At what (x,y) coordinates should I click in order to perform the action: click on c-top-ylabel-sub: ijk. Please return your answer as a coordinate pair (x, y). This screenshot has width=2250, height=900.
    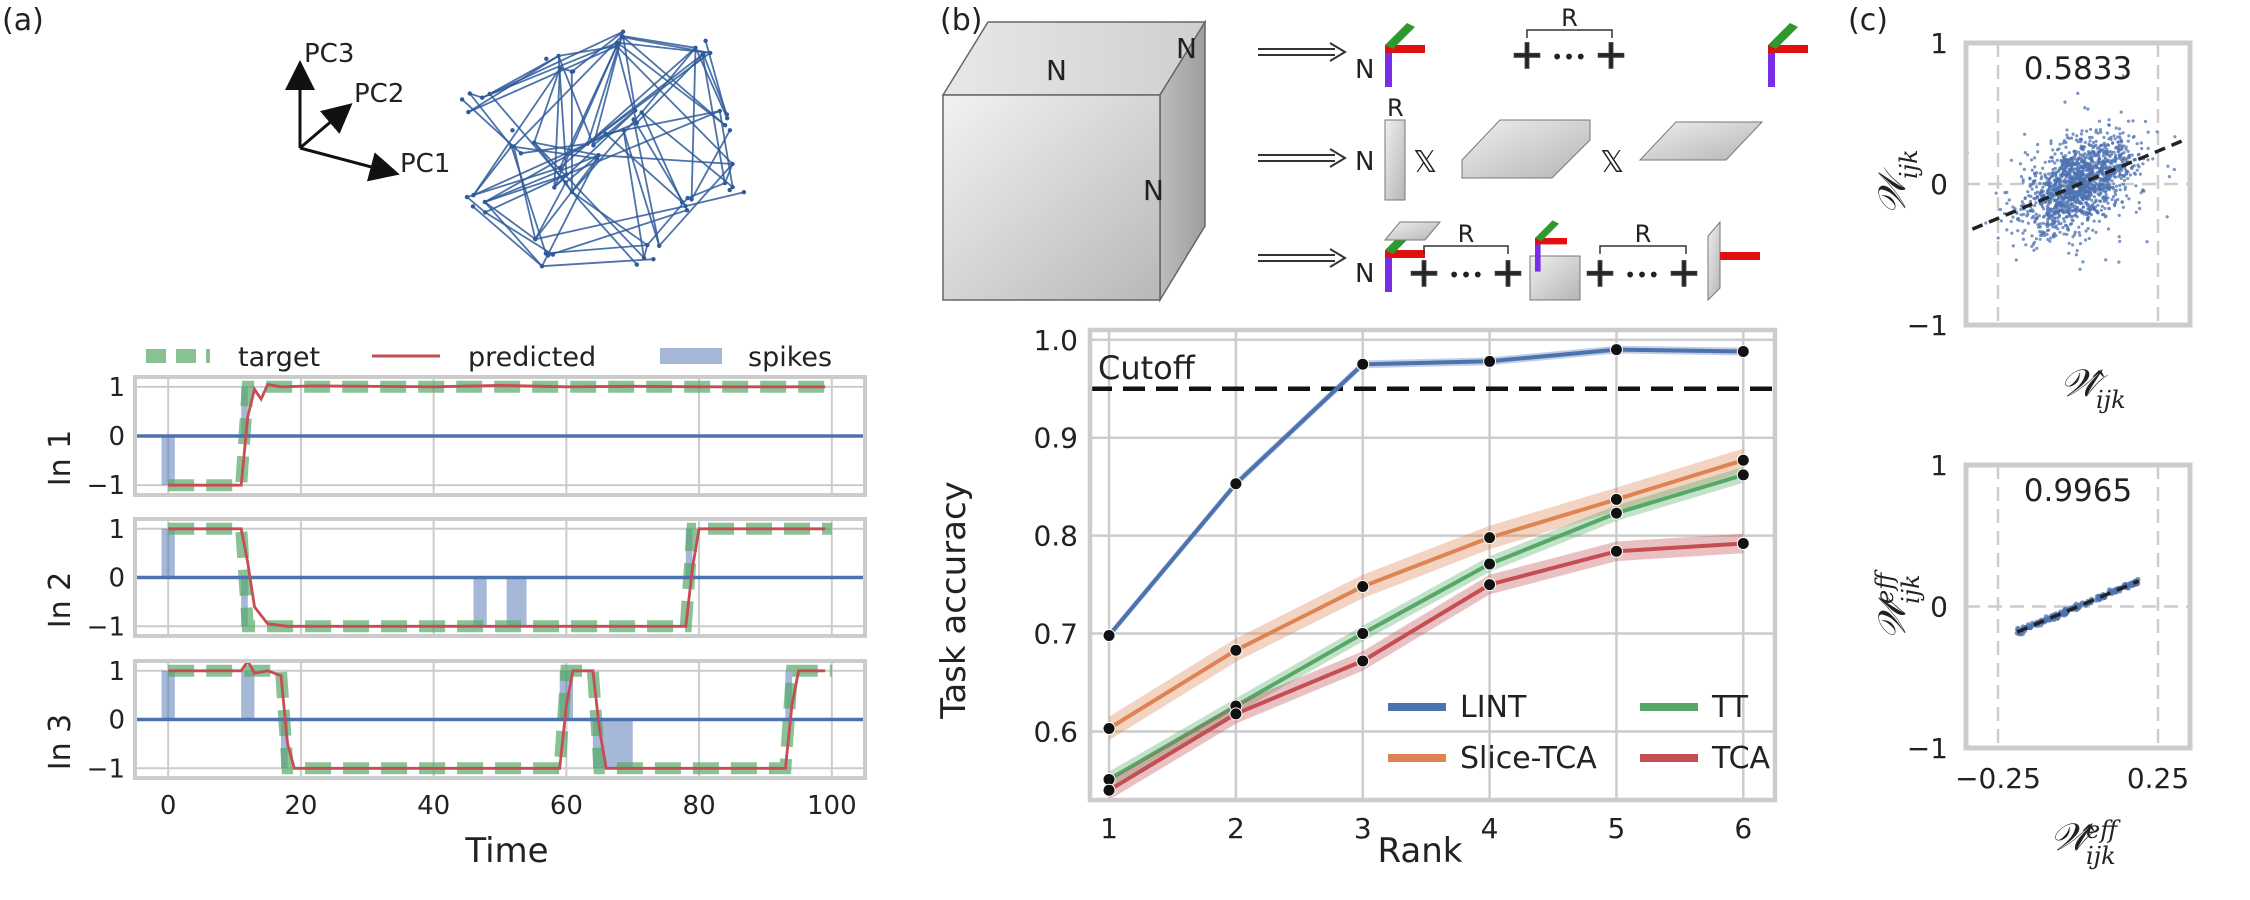
    Looking at the image, I should click on (1909, 164).